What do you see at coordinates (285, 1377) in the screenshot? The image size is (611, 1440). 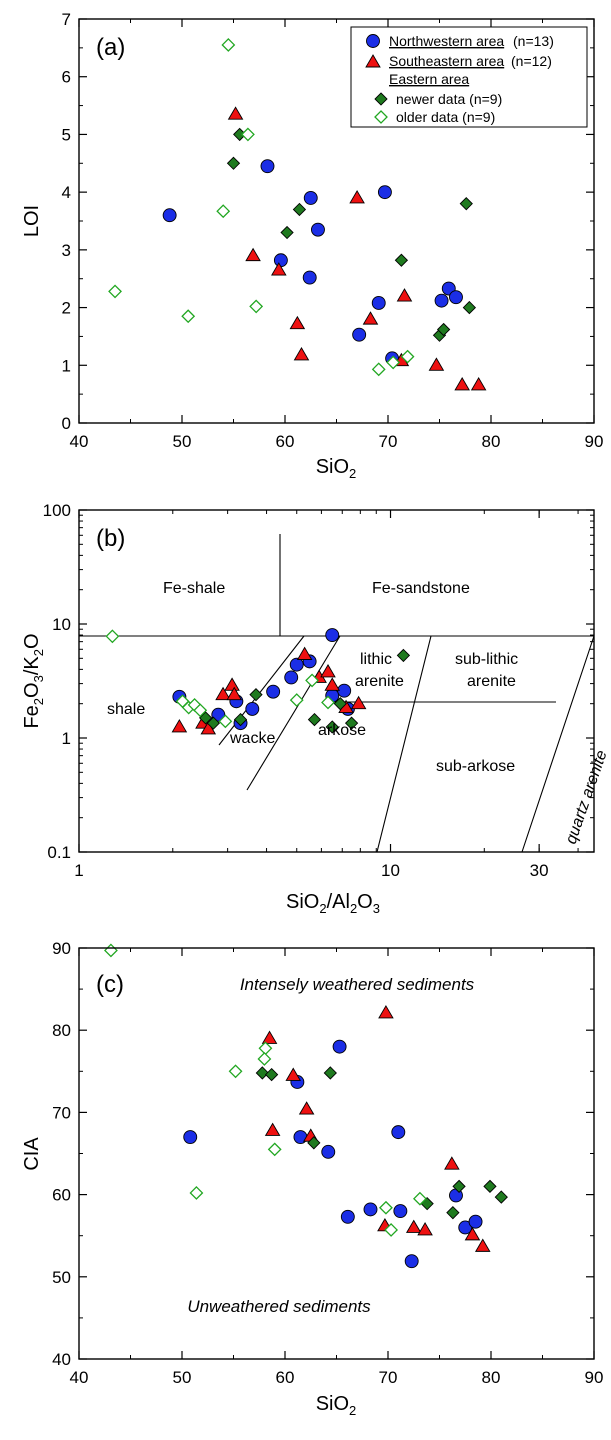 I see `x-tick-label: 60` at bounding box center [285, 1377].